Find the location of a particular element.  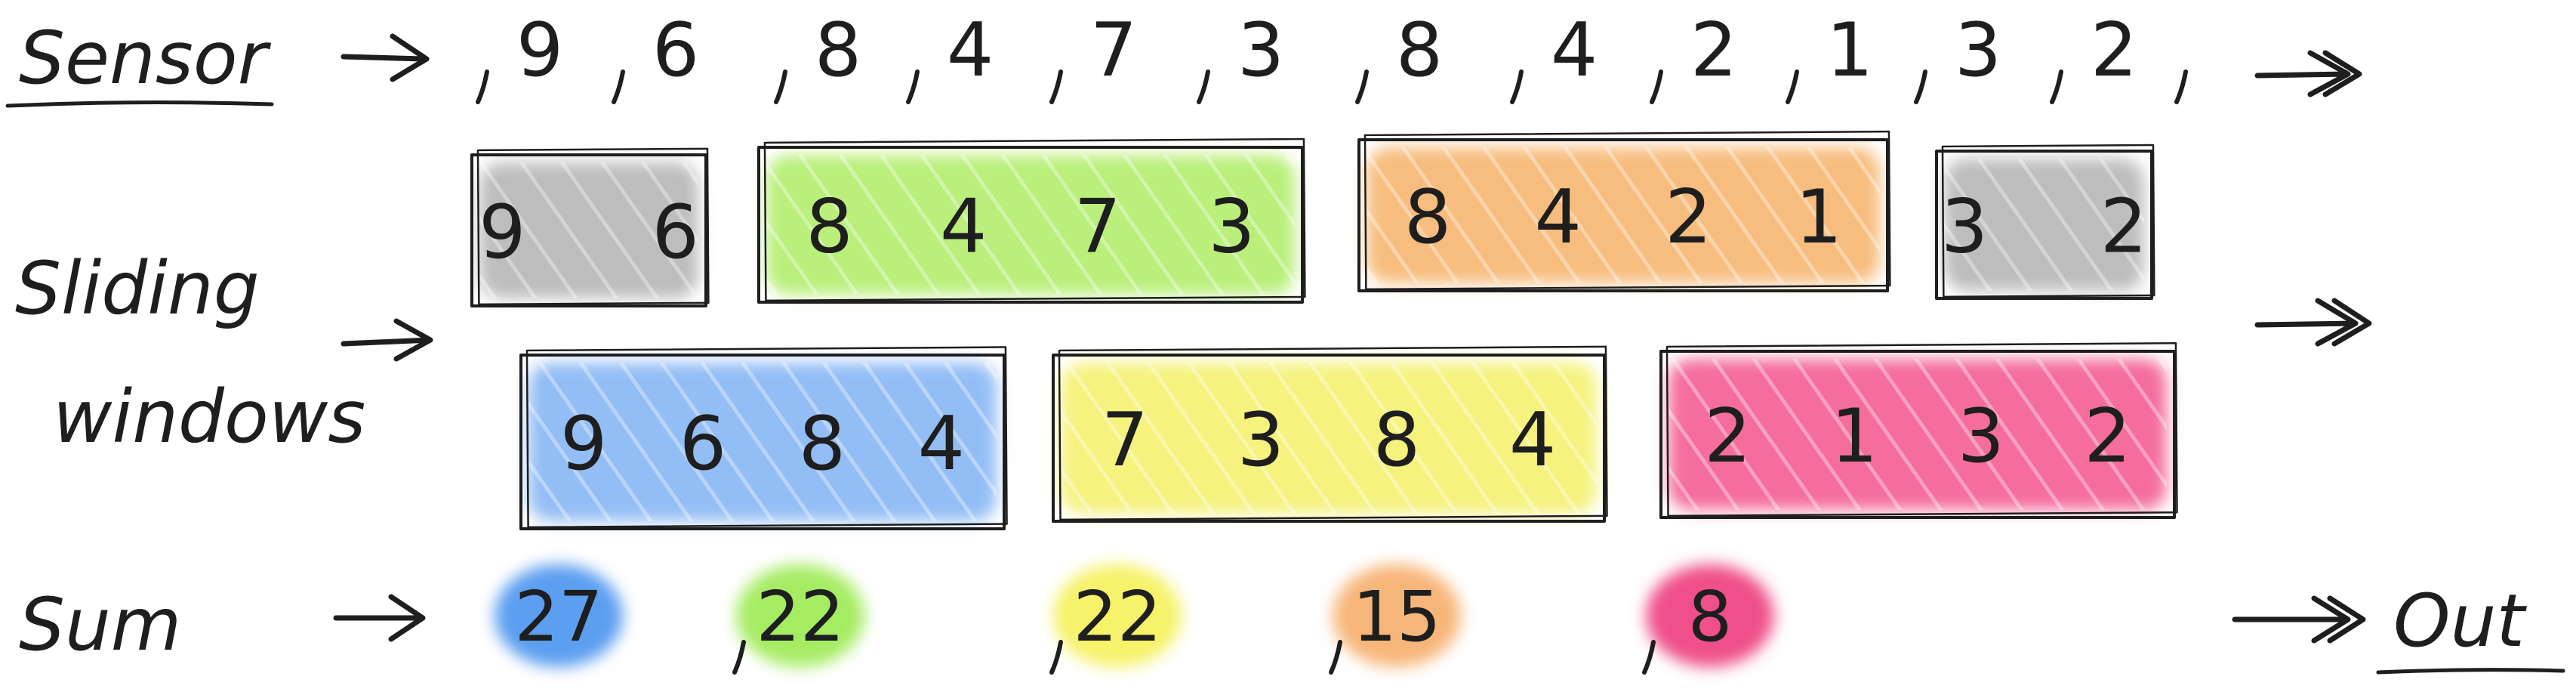

out-label: Out is located at coordinates (2460, 621).